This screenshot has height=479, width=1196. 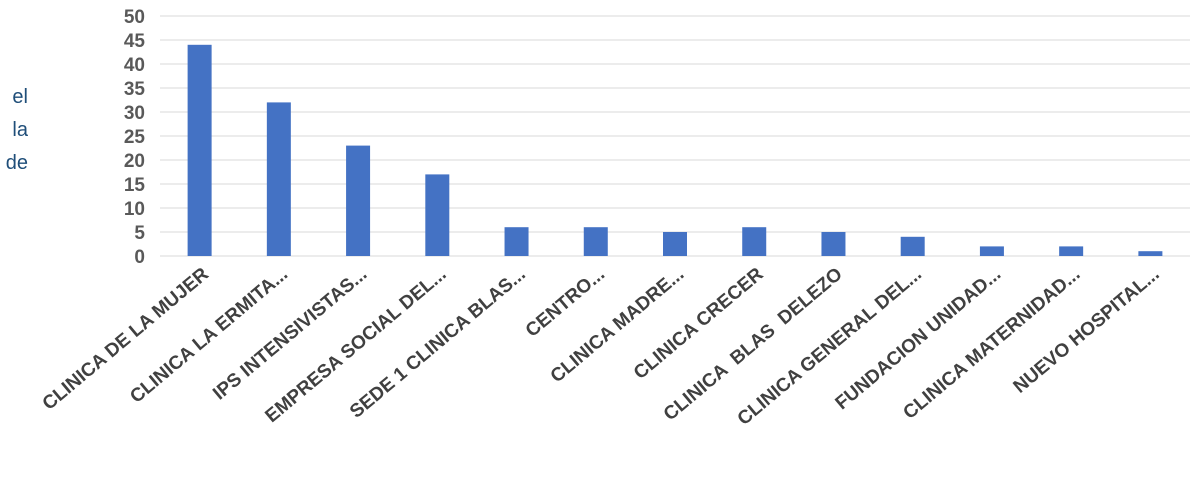 I want to click on y-tick-label: 15, so click(x=135, y=185).